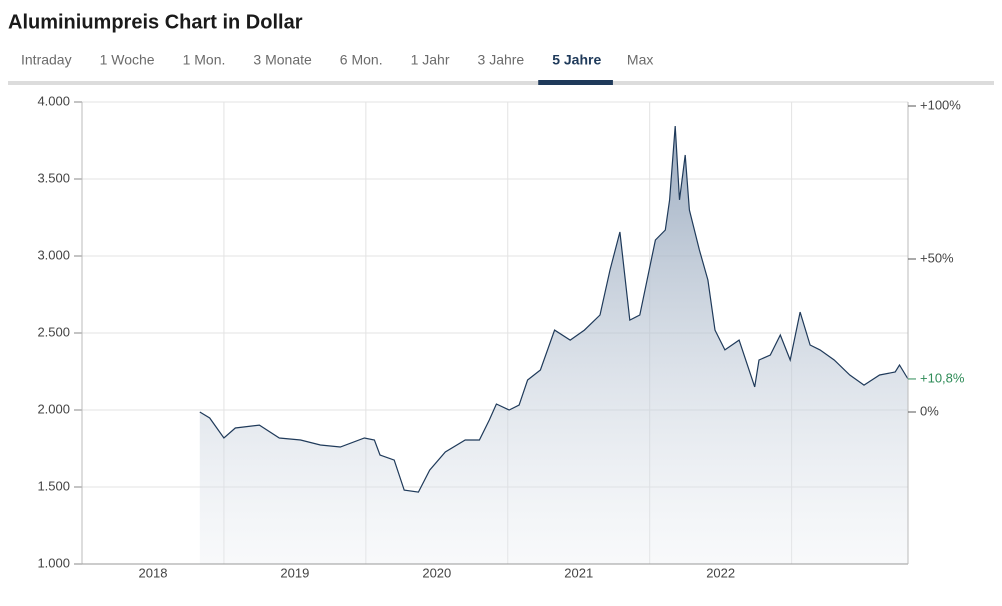 This screenshot has width=1002, height=606. What do you see at coordinates (53, 562) in the screenshot?
I see `y-tick-label: 1.000` at bounding box center [53, 562].